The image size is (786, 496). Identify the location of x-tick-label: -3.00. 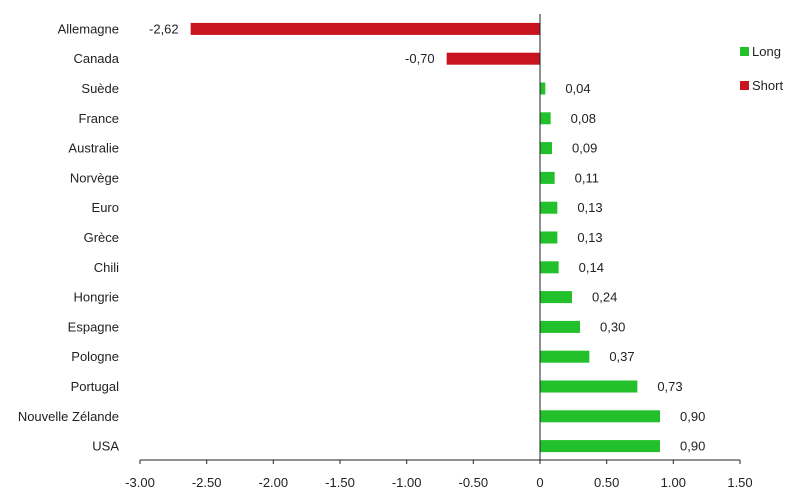
(140, 482).